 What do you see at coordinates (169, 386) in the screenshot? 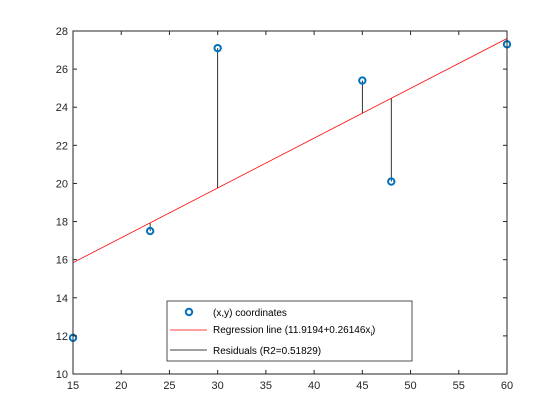
I see `x-tick-label: 25` at bounding box center [169, 386].